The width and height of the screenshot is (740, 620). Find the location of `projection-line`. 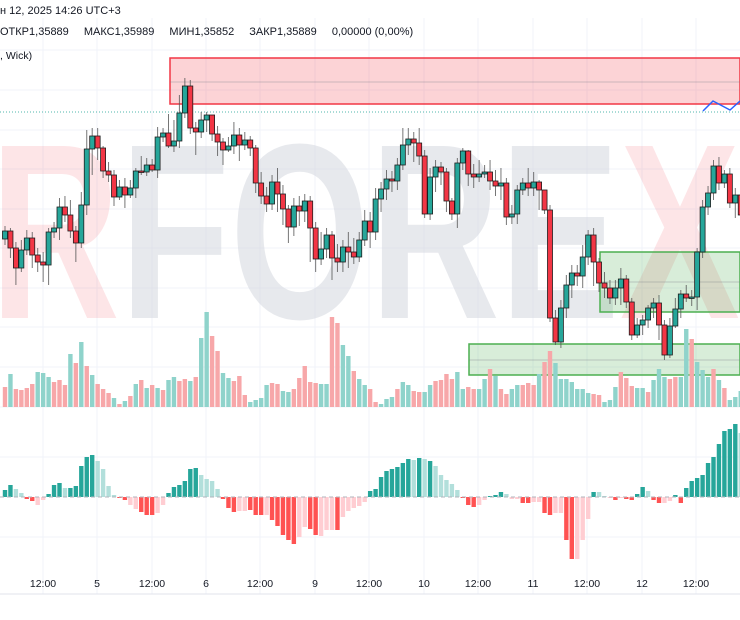

projection-line is located at coordinates (721, 106).